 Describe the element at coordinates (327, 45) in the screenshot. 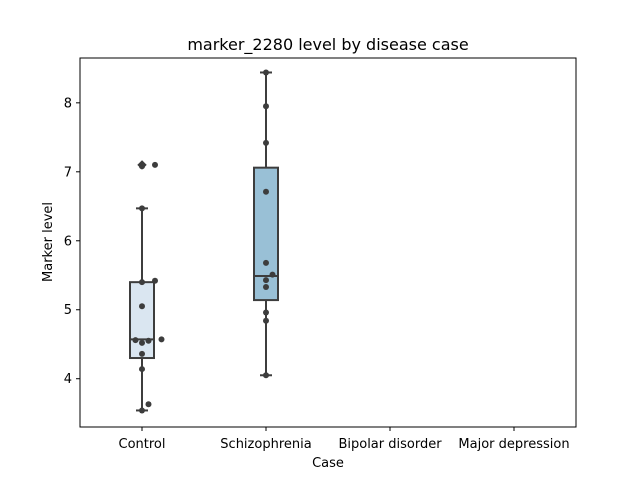

I see `chart-title: marker_2280 level by disease case` at that location.